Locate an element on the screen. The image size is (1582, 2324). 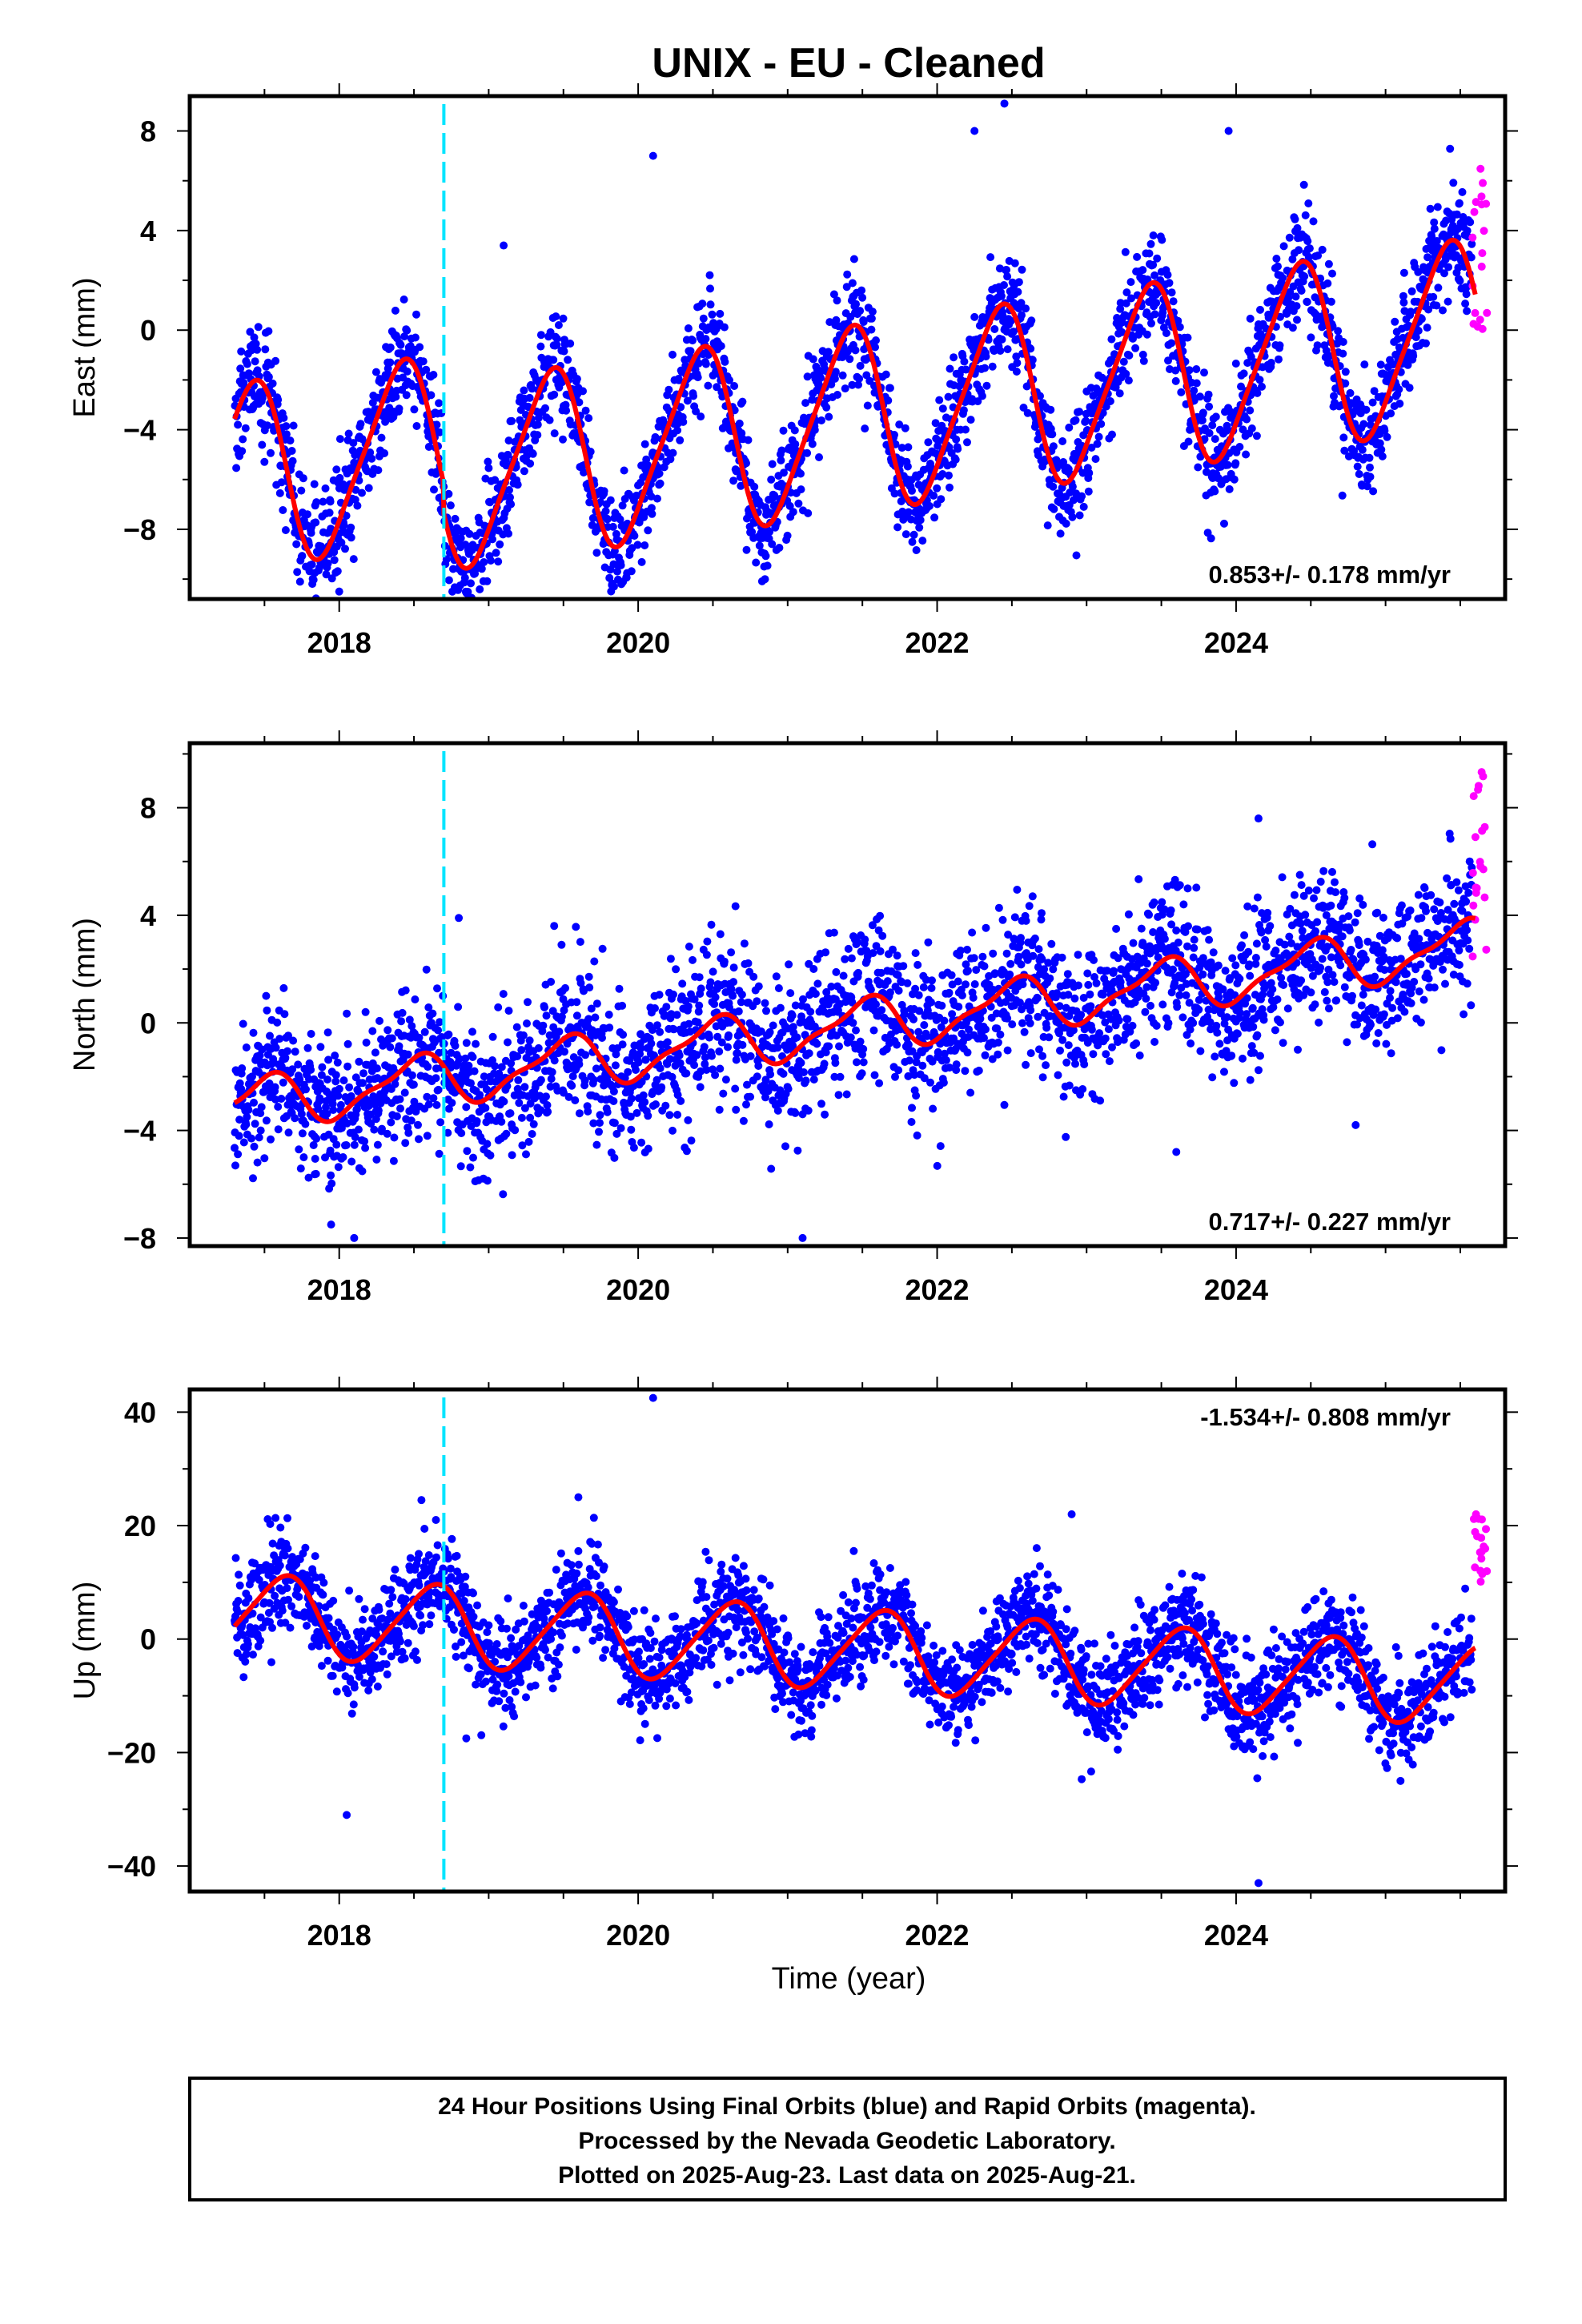
x-tick-label: 2020 is located at coordinates (638, 1289).